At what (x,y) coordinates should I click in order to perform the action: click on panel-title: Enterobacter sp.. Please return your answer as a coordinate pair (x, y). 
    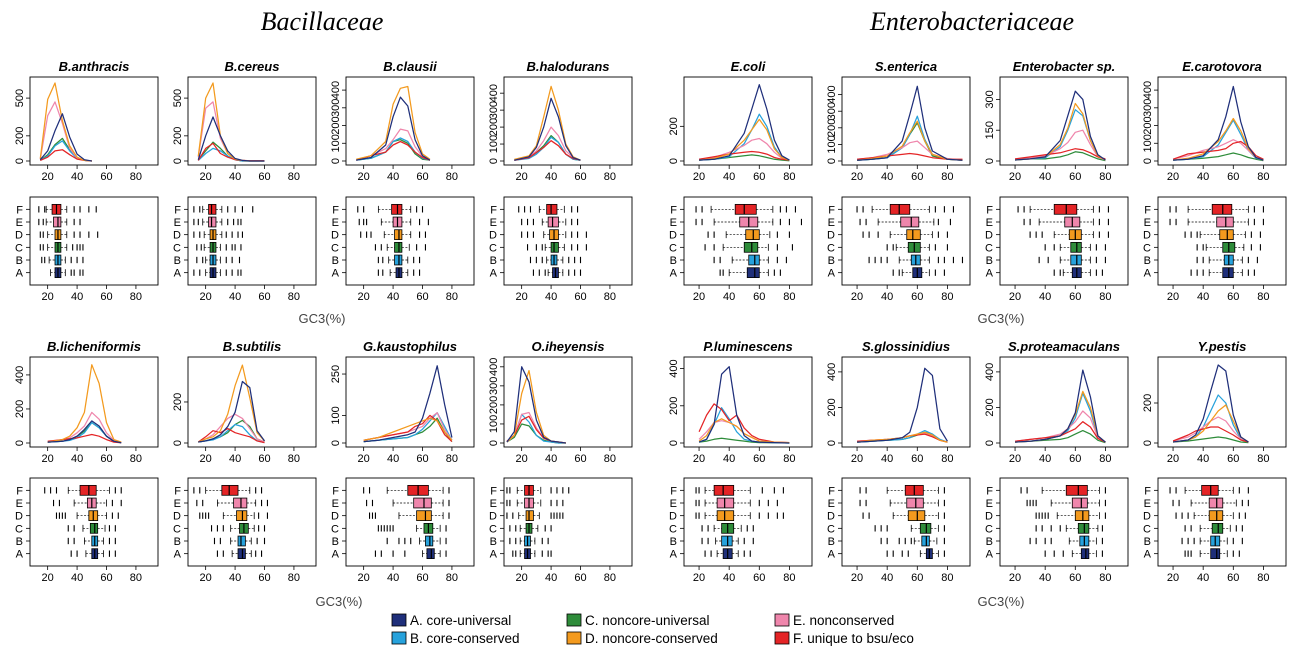
    Looking at the image, I should click on (1064, 66).